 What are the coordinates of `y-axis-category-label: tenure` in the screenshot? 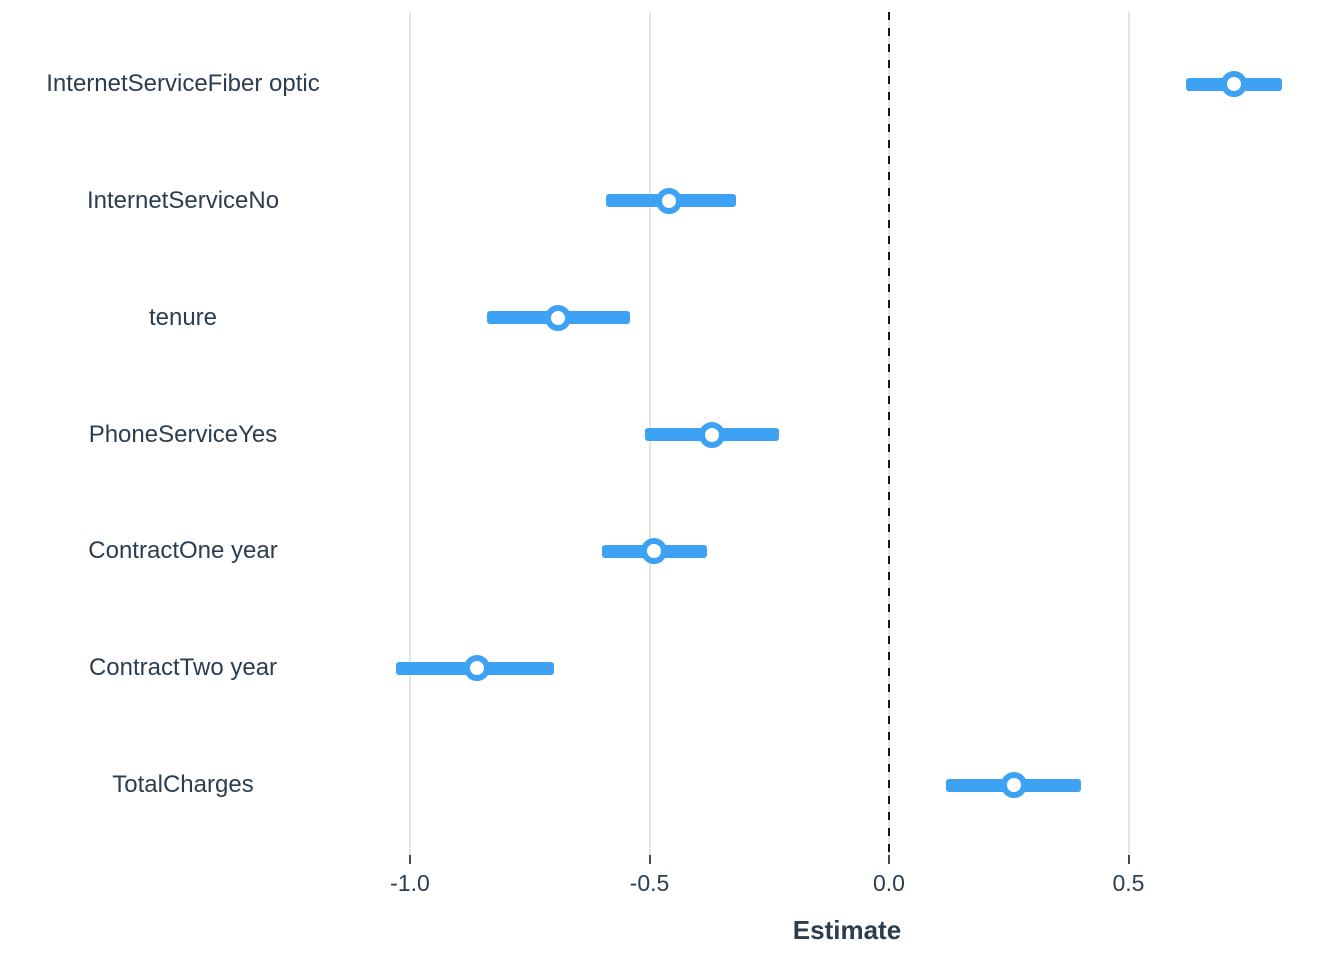 It's located at (183, 317).